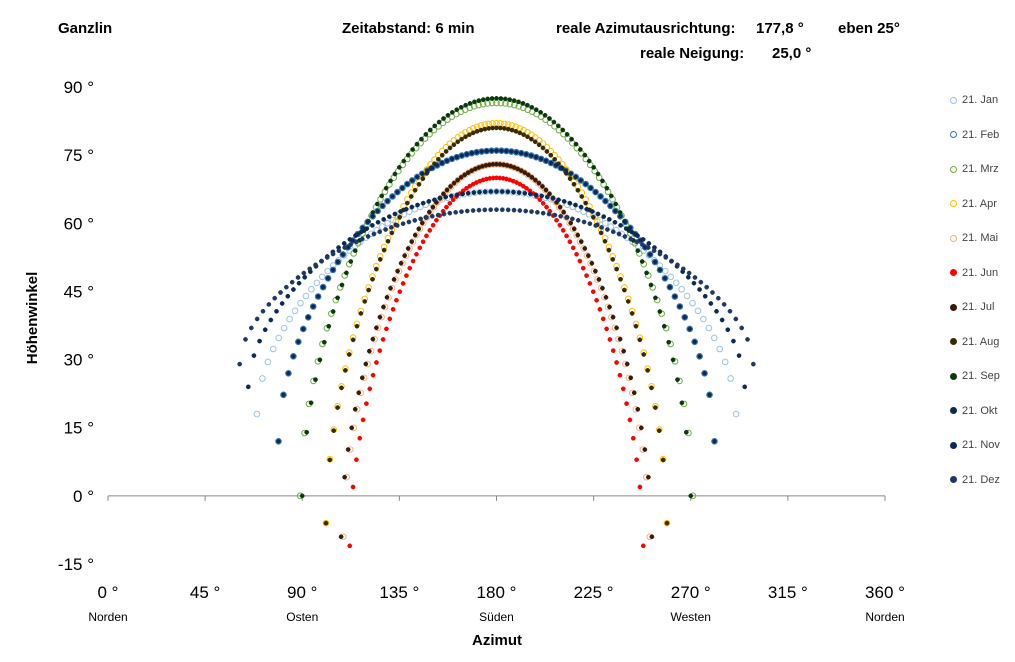 Image resolution: width=1015 pixels, height=662 pixels. I want to click on legend-item: 21. Jun, so click(974, 273).